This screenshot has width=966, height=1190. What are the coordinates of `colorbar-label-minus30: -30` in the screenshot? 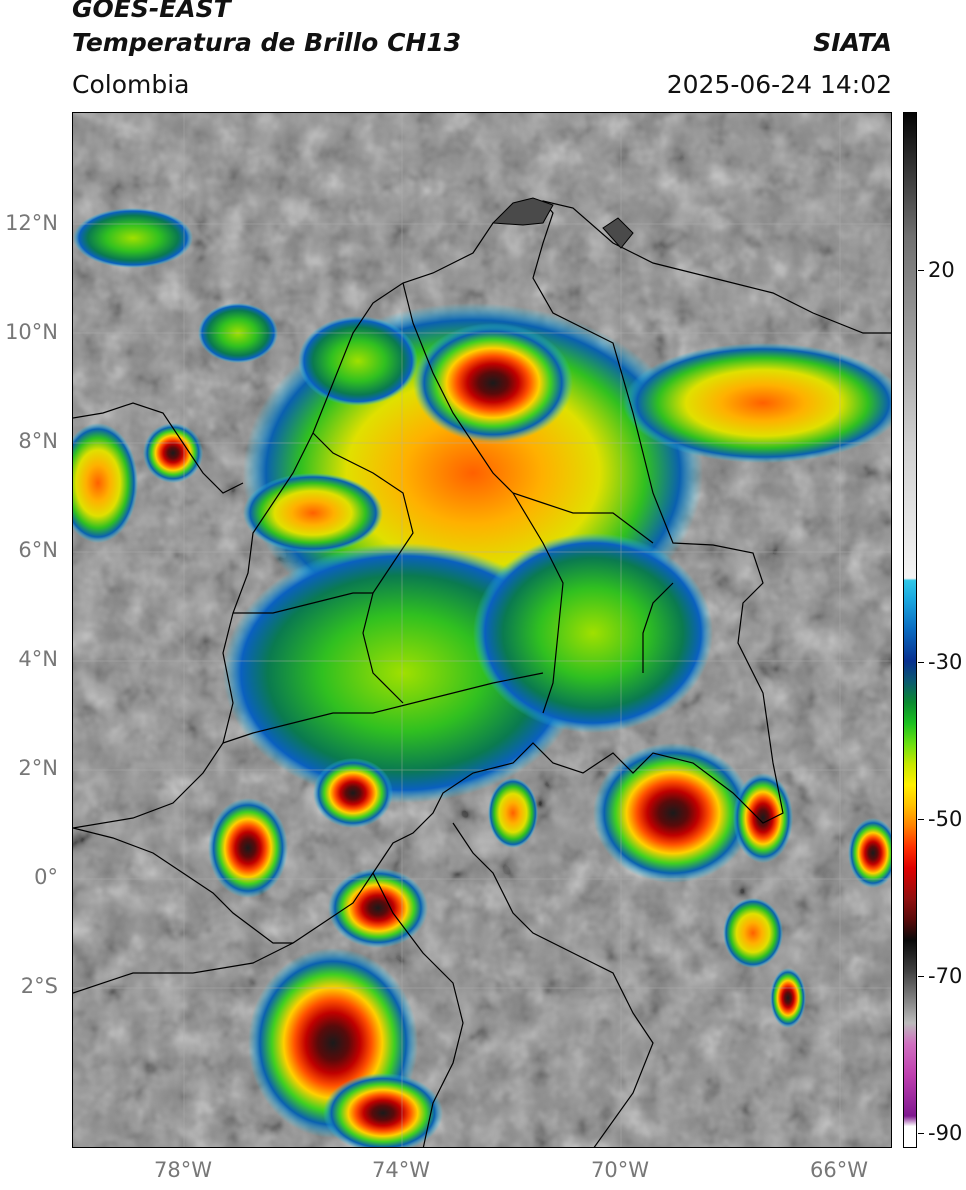 It's located at (945, 662).